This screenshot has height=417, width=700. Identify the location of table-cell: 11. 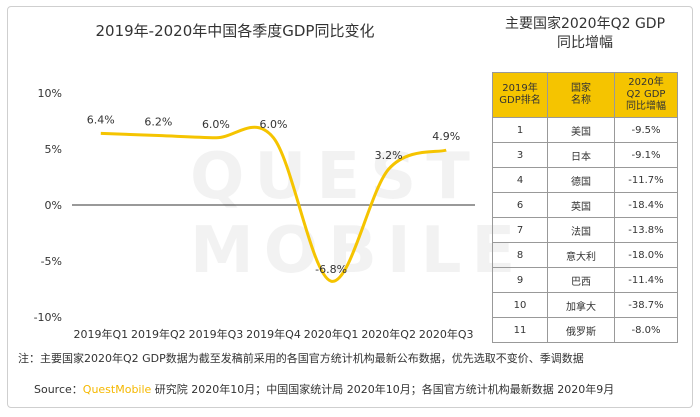
(520, 330).